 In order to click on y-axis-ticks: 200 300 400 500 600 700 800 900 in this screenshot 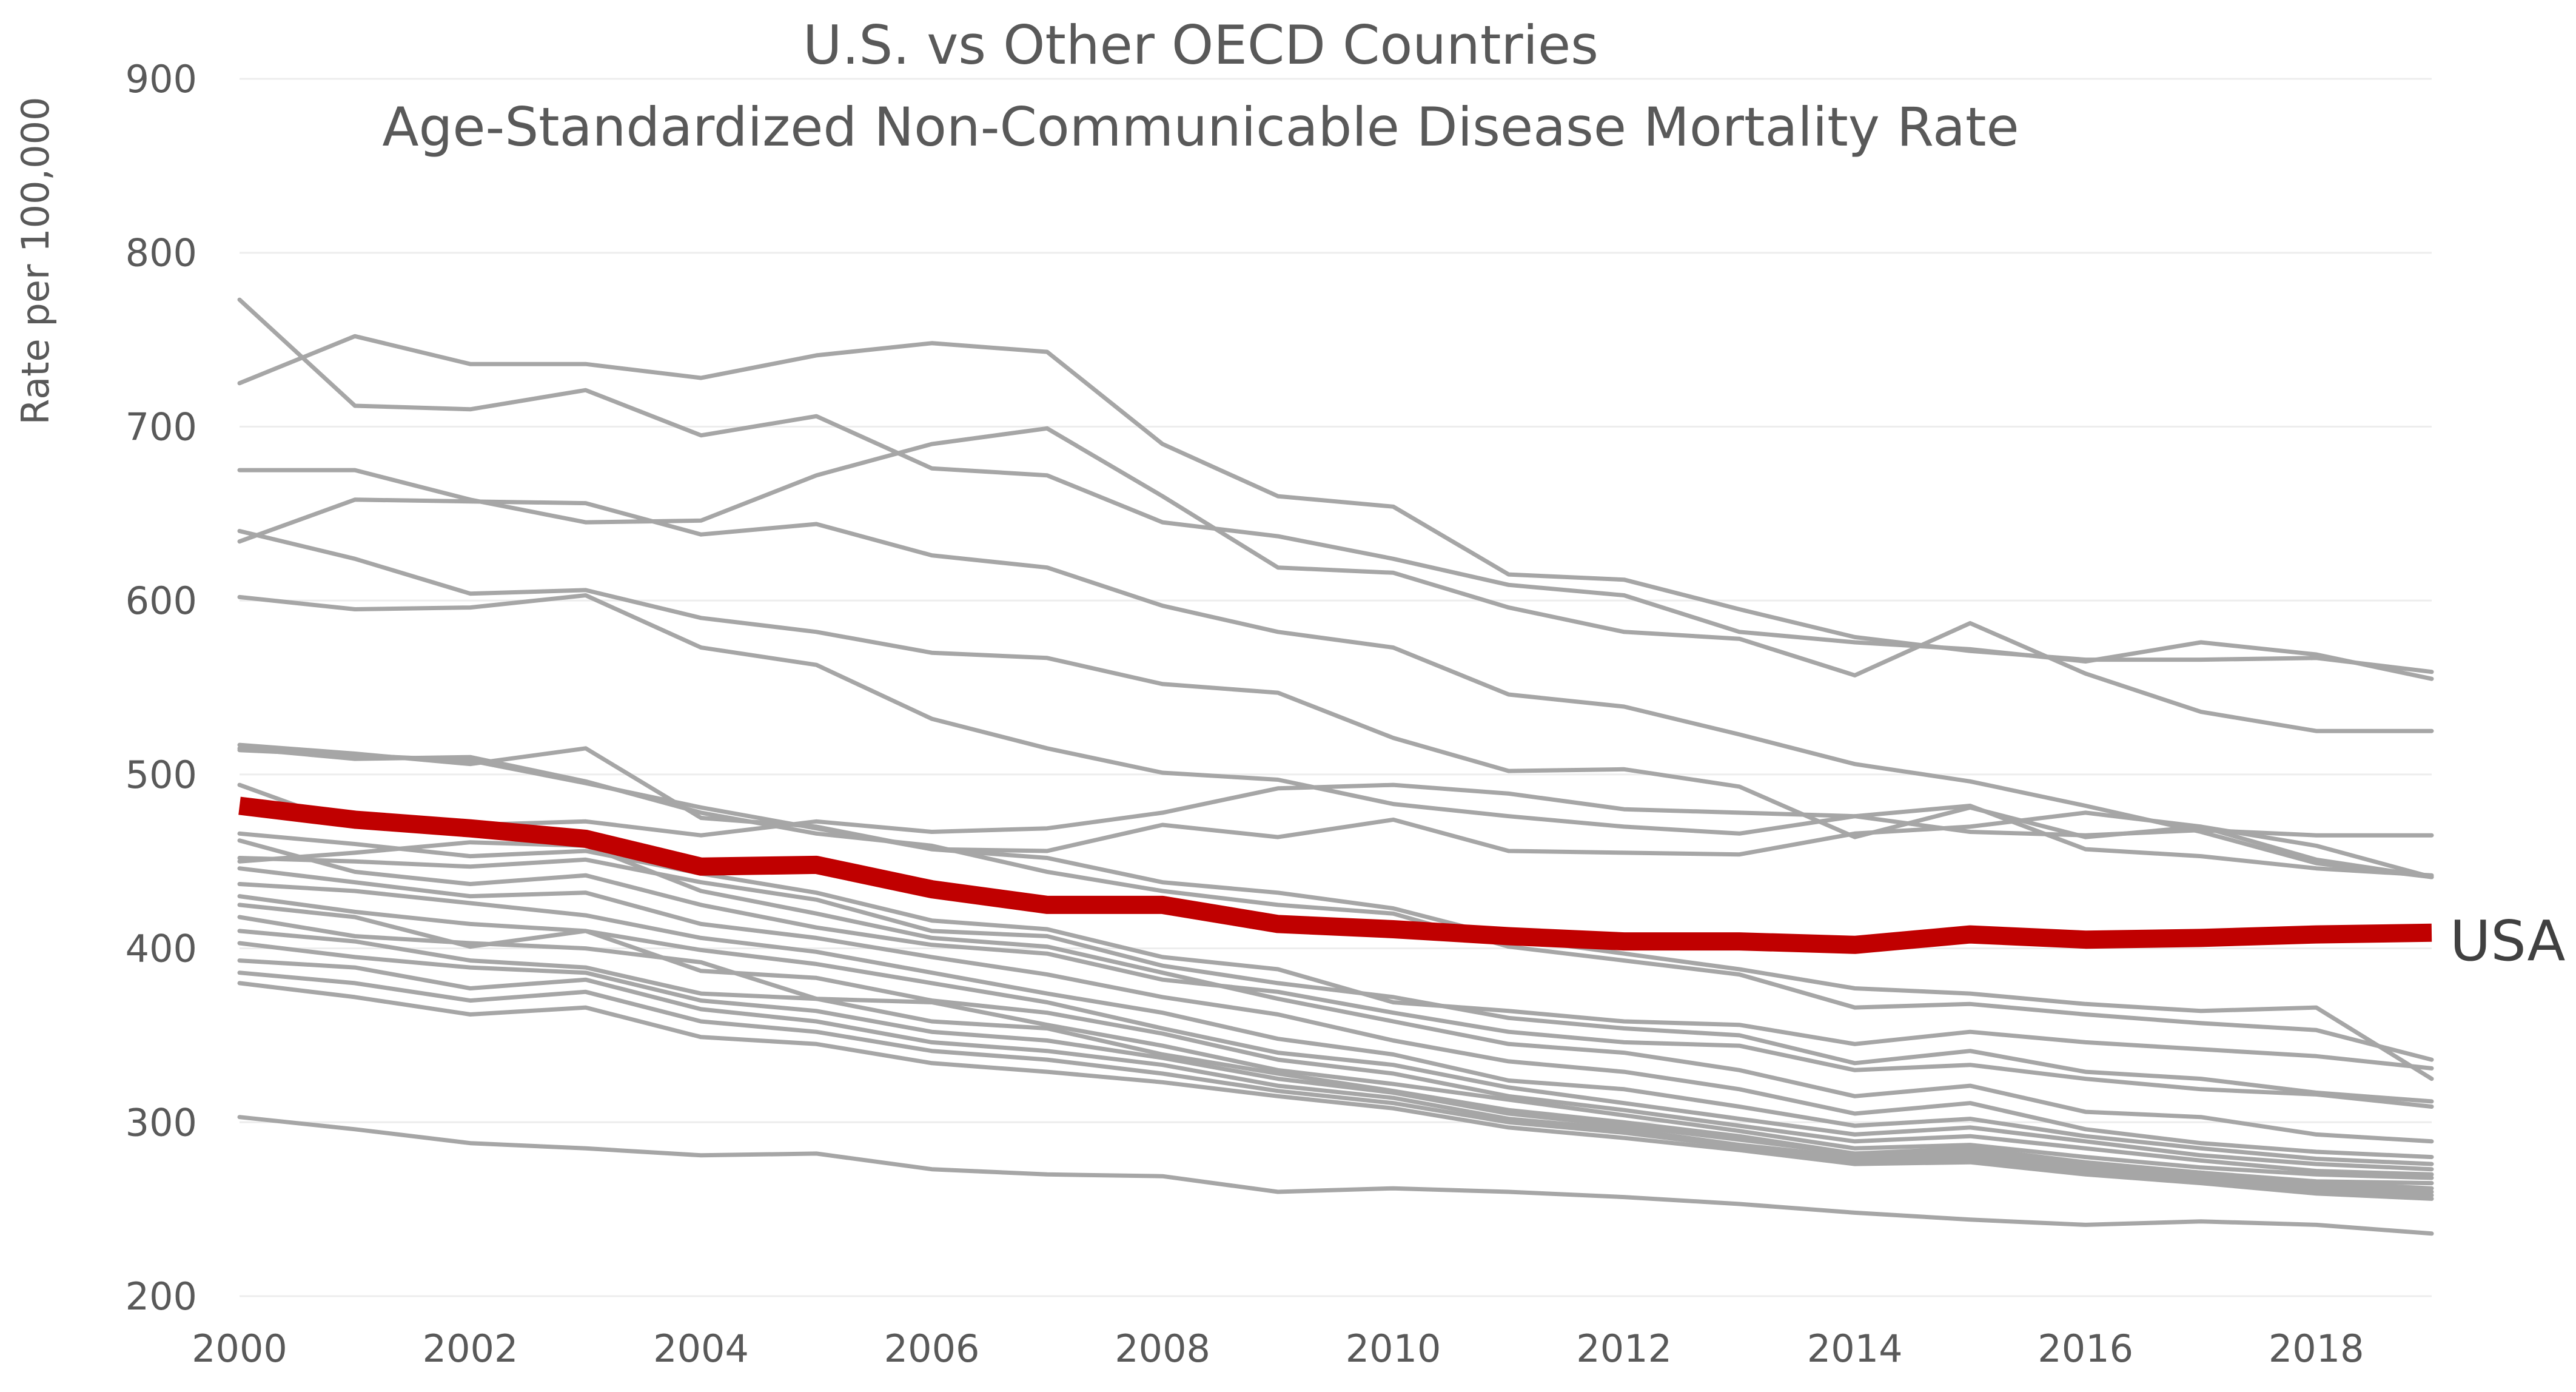, I will do `click(161, 688)`.